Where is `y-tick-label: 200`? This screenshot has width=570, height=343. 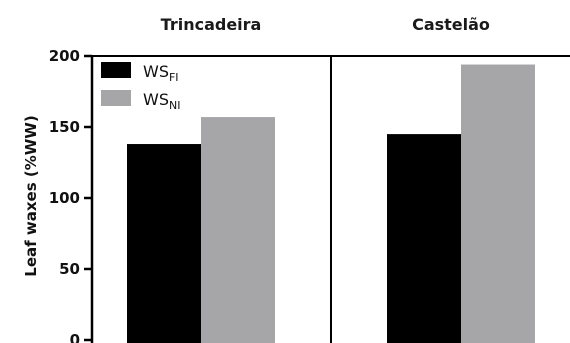
y-tick-label: 200 is located at coordinates (64, 56).